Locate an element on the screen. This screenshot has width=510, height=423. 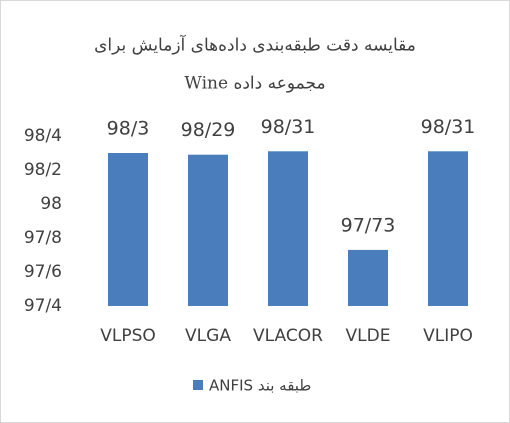
data-label: 97/73 is located at coordinates (368, 225).